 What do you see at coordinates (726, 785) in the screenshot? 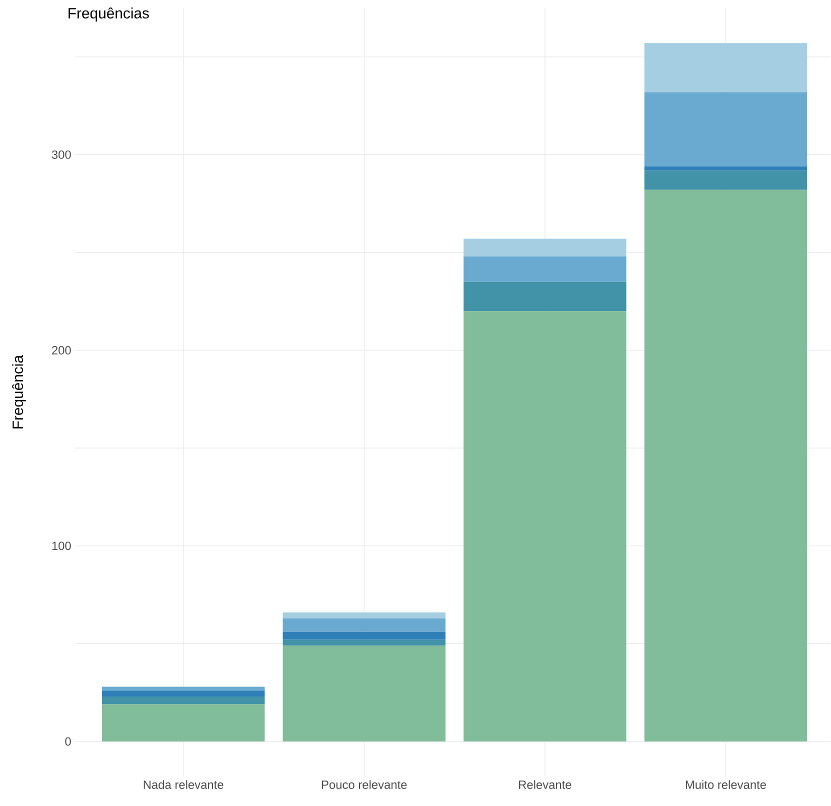
I see `x-tick-label: Muito relevante` at bounding box center [726, 785].